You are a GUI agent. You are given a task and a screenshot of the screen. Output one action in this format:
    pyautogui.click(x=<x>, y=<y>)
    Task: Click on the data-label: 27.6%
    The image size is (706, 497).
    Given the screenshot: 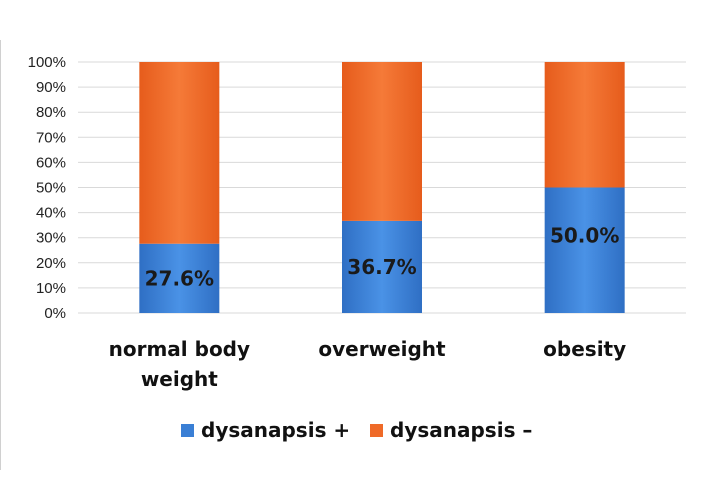 What is the action you would take?
    pyautogui.click(x=179, y=278)
    